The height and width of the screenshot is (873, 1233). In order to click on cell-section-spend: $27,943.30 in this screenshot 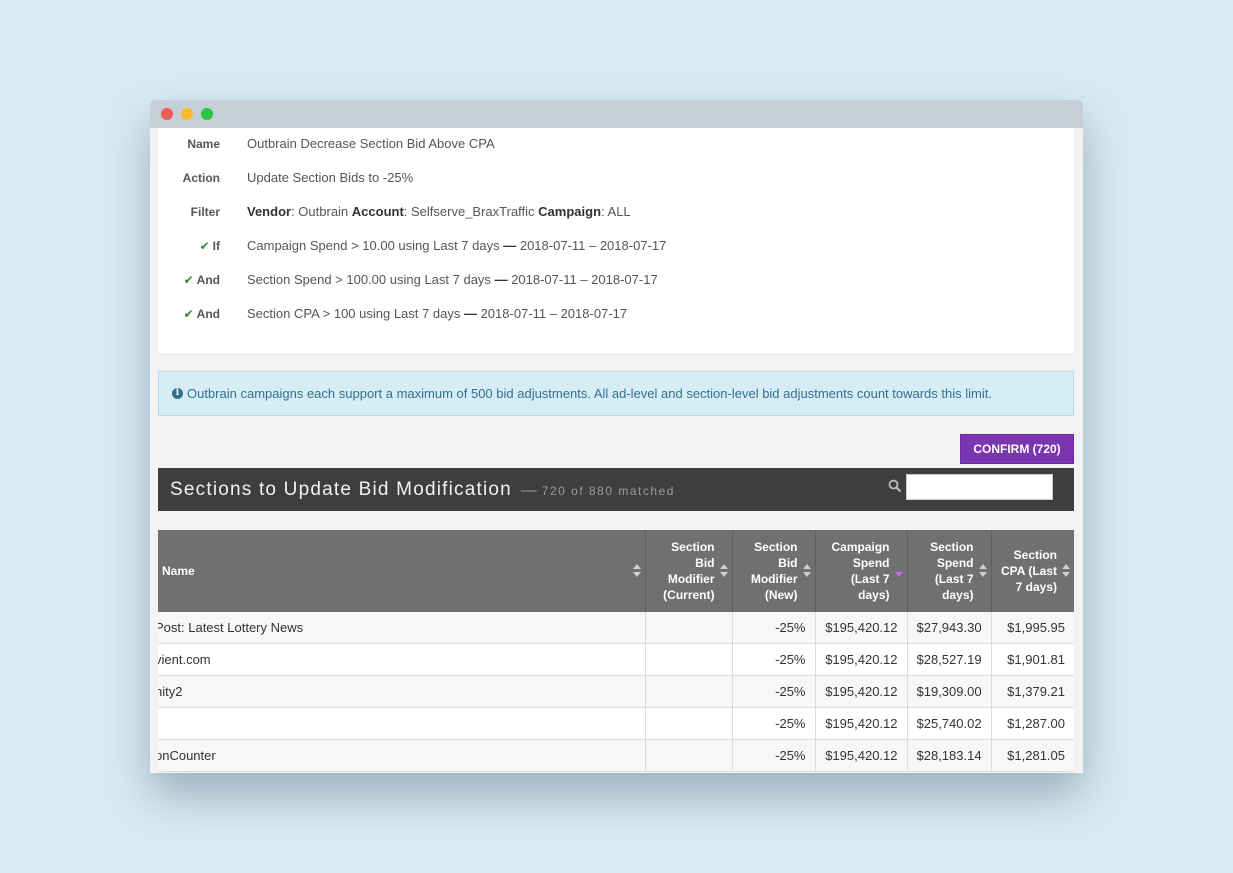, I will do `click(949, 628)`.